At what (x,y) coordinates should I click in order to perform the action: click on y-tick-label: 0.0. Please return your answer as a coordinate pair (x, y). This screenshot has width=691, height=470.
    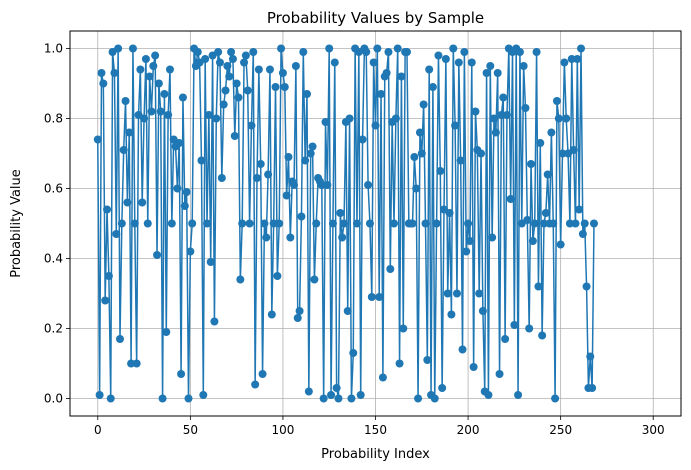
    Looking at the image, I should click on (53, 399).